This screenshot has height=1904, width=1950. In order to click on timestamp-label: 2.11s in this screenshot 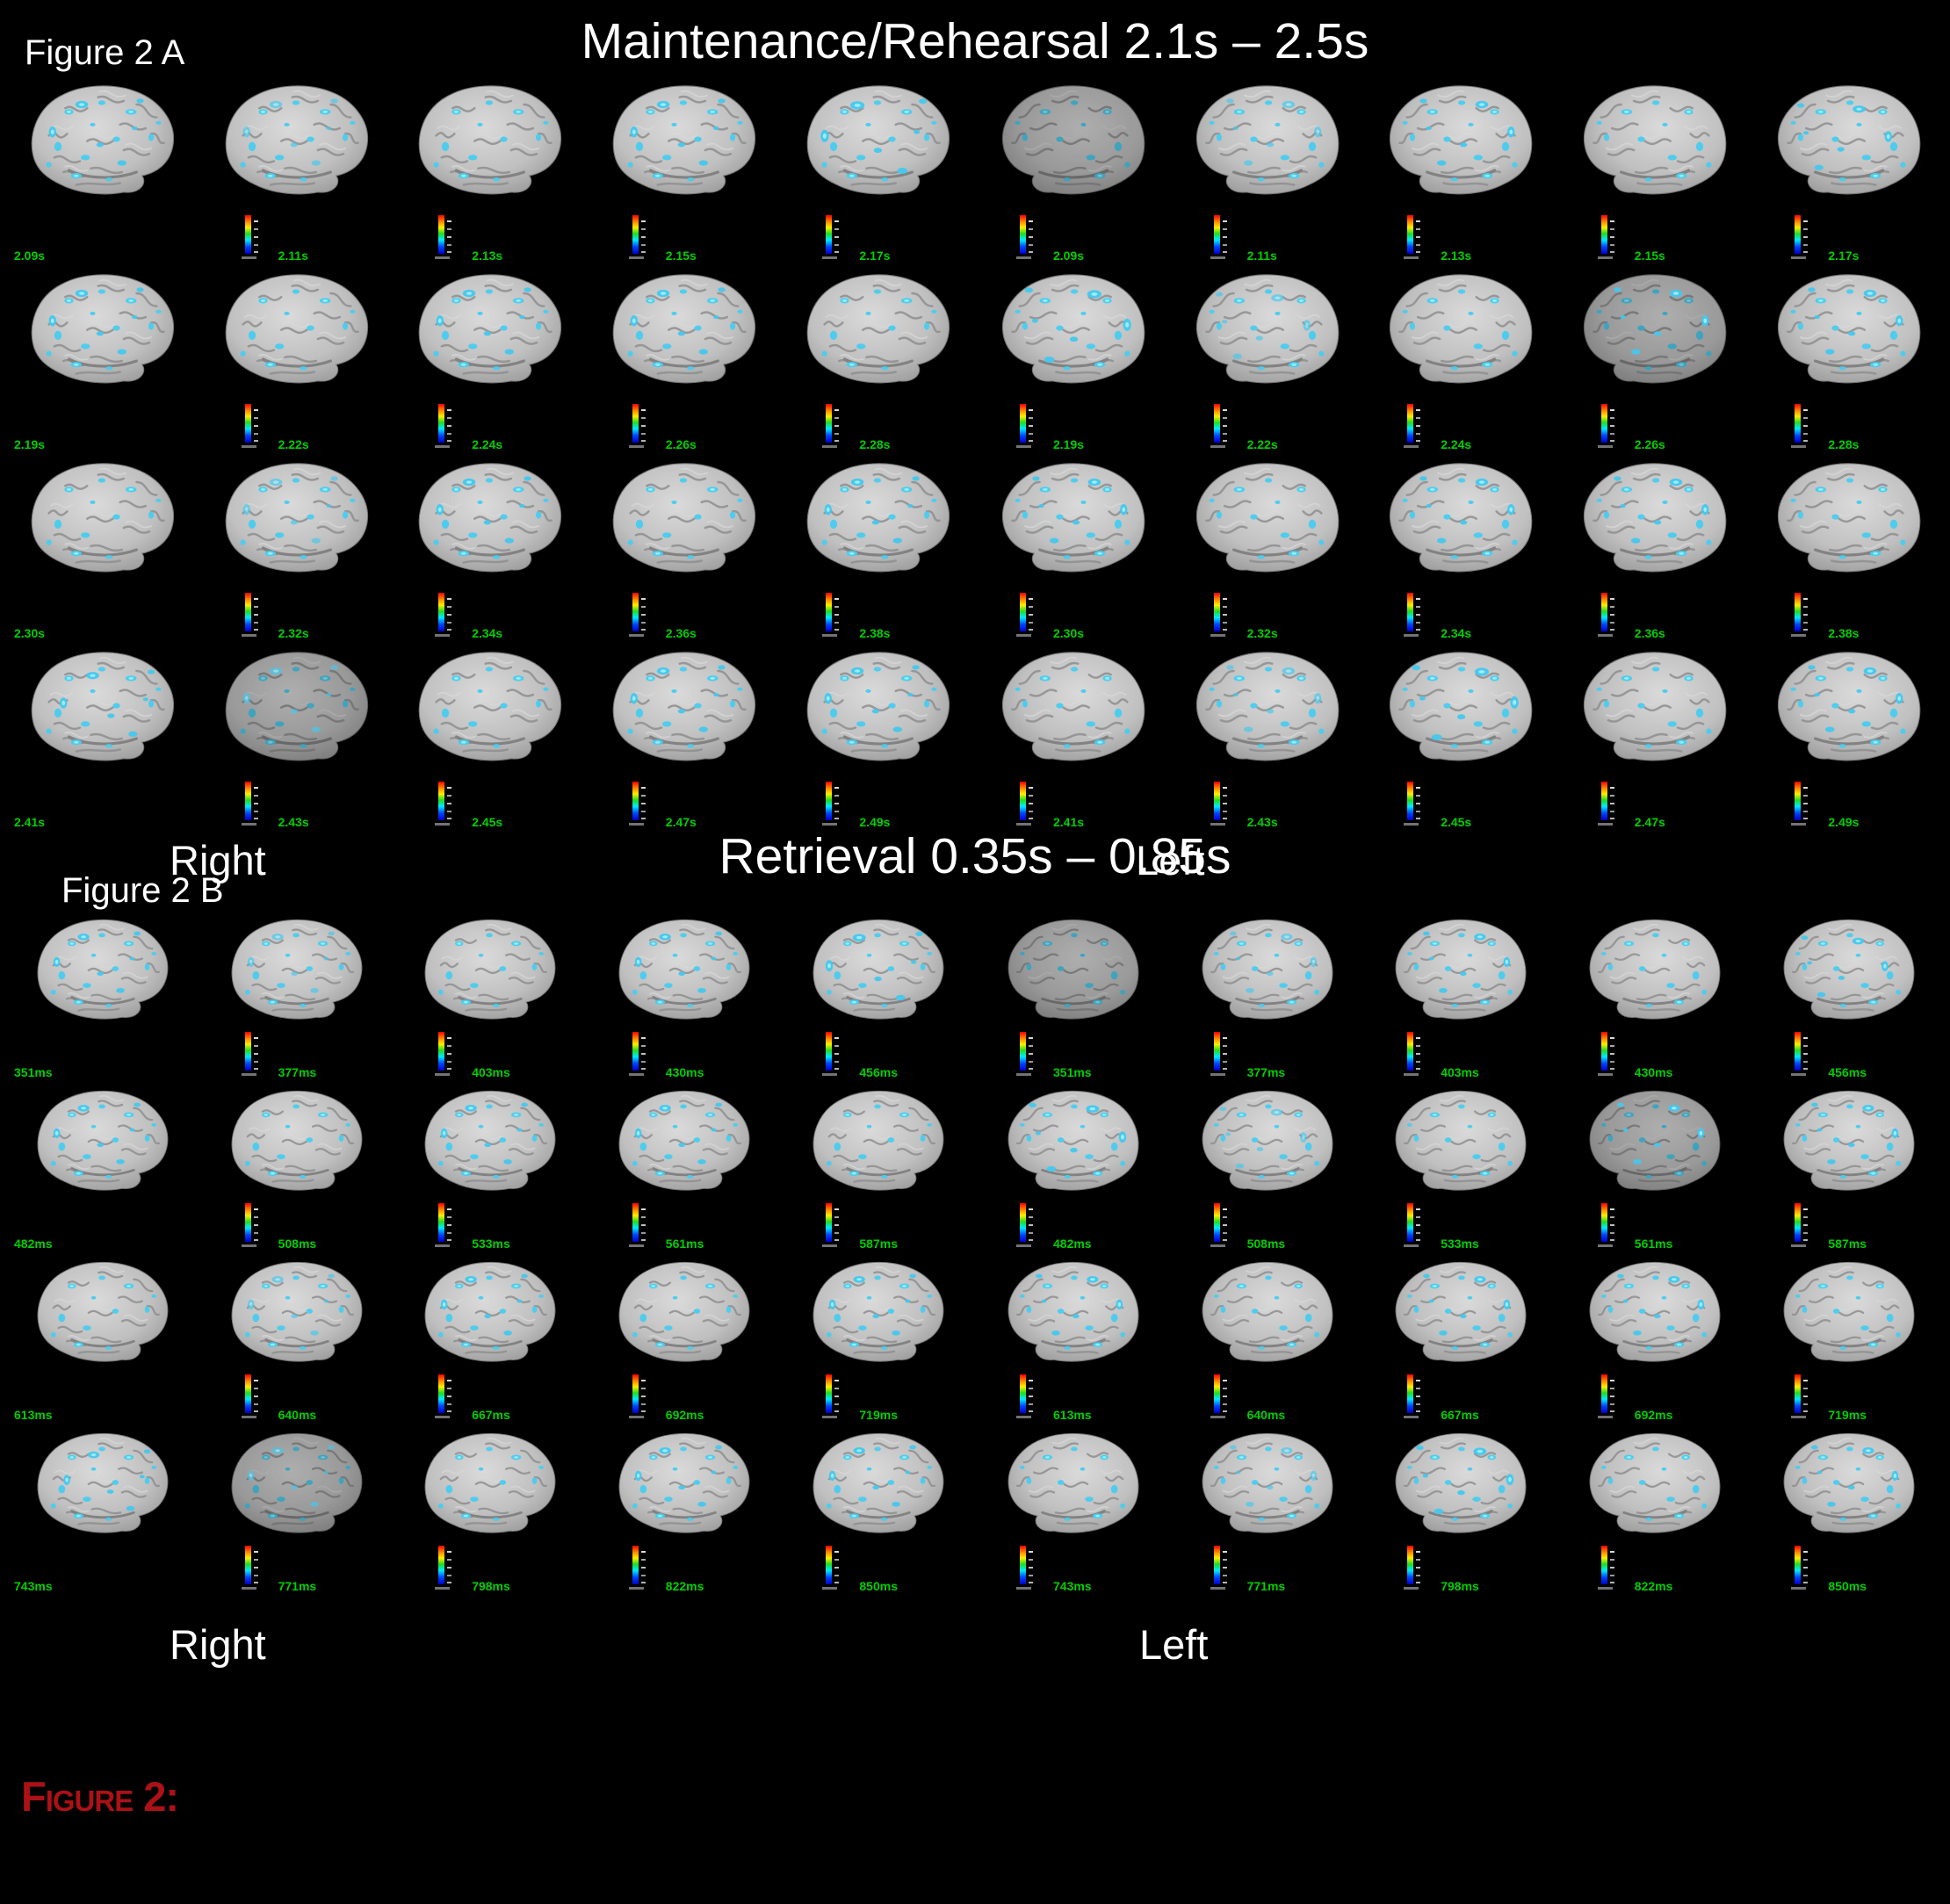, I will do `click(1261, 256)`.